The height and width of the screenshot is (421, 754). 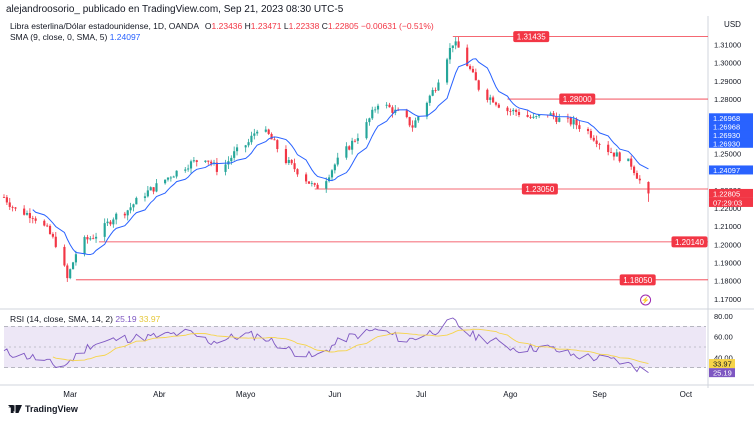 I want to click on rsi-value: 25.19, so click(x=126, y=319).